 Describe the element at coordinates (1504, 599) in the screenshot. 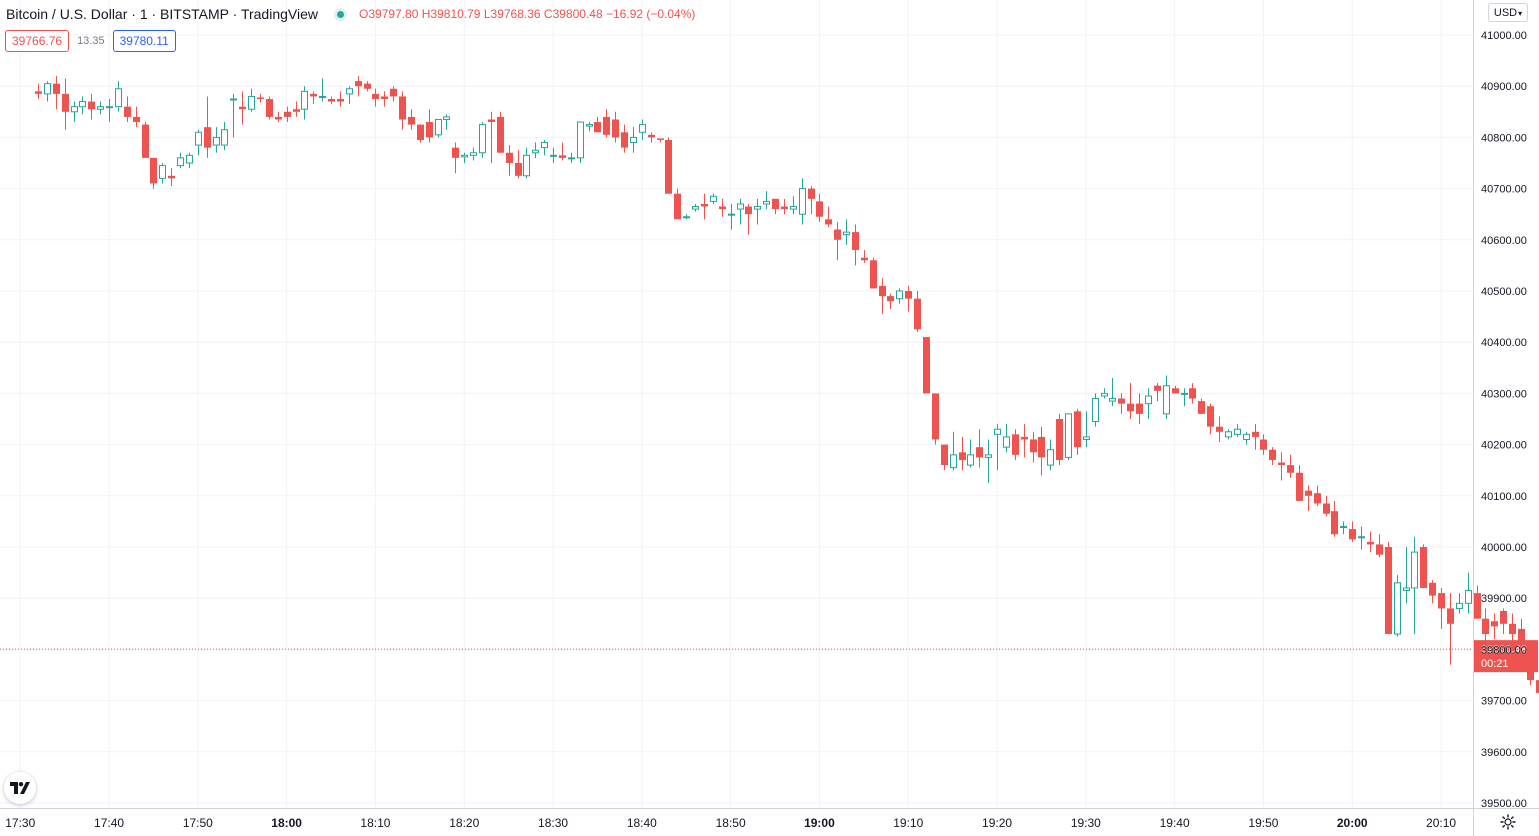

I see `y-tick-label: 39900.00` at that location.